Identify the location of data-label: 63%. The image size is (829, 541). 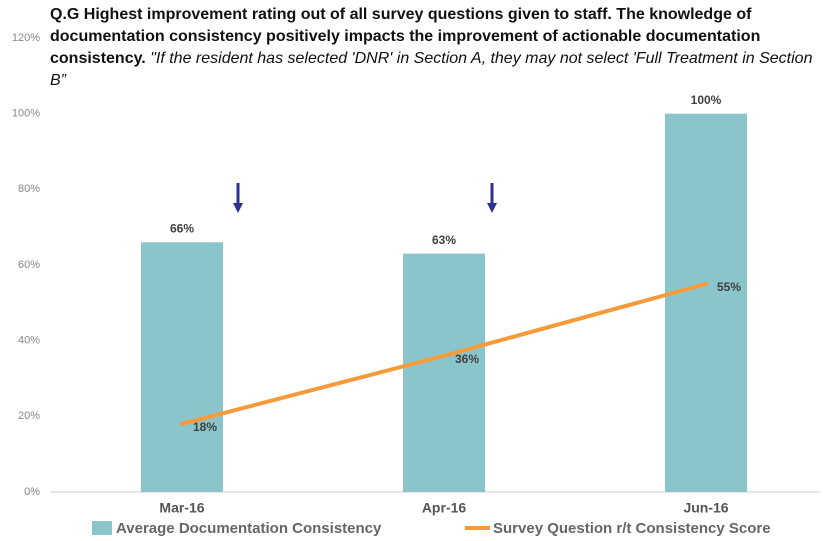
(444, 240).